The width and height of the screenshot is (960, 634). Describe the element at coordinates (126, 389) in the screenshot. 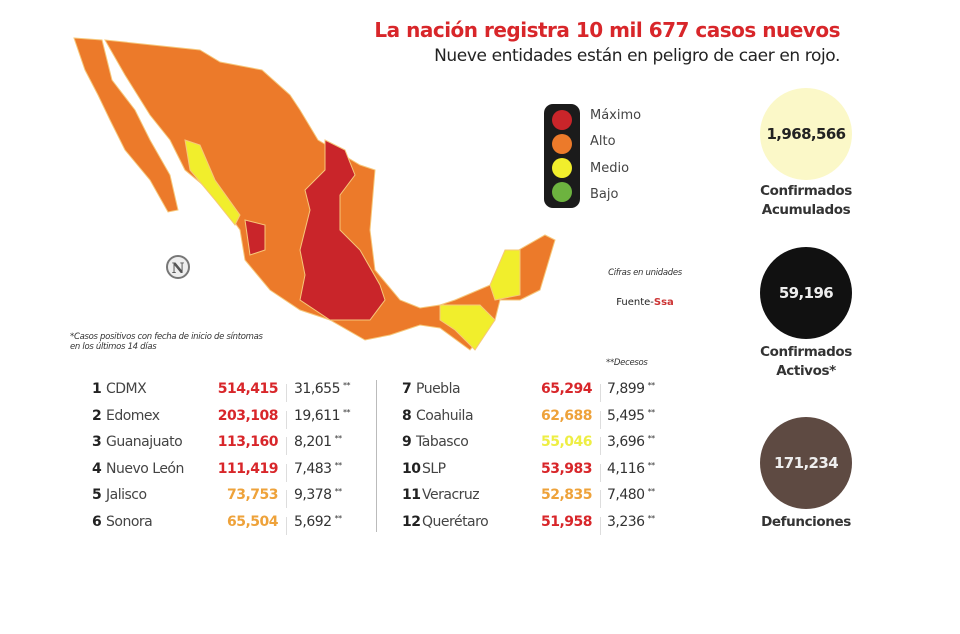

I see `state-name: CDMX` at that location.